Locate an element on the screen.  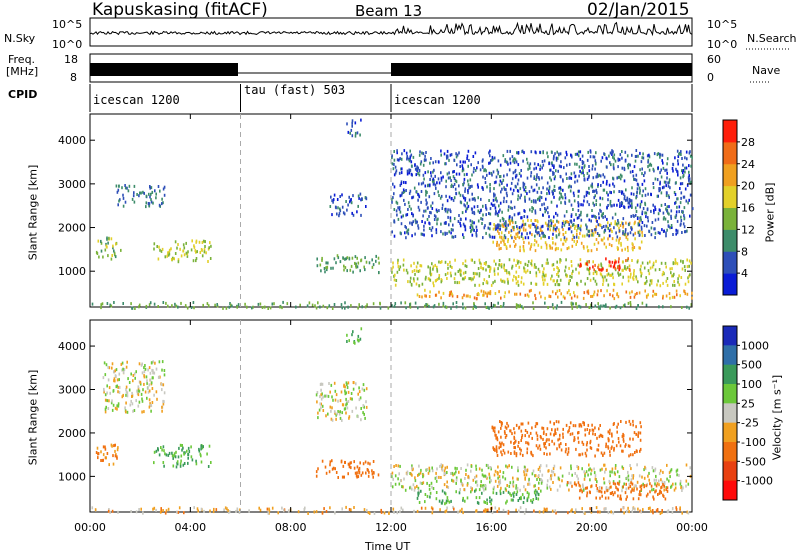
velocity-ytick-label: 3000 is located at coordinates (72, 390).